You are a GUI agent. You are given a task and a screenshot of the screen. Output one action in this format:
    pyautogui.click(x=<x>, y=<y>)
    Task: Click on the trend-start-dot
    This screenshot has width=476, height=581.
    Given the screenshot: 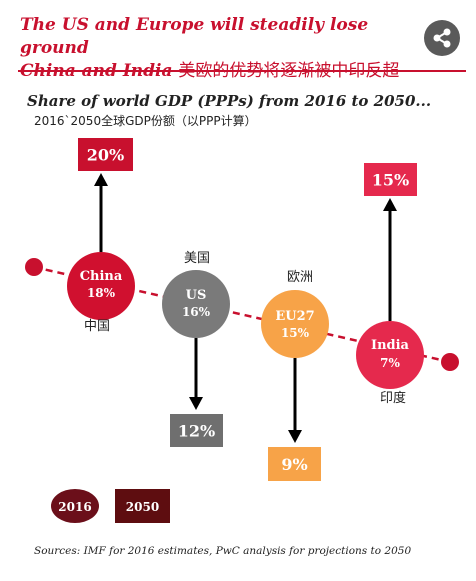 What is the action you would take?
    pyautogui.click(x=34, y=267)
    